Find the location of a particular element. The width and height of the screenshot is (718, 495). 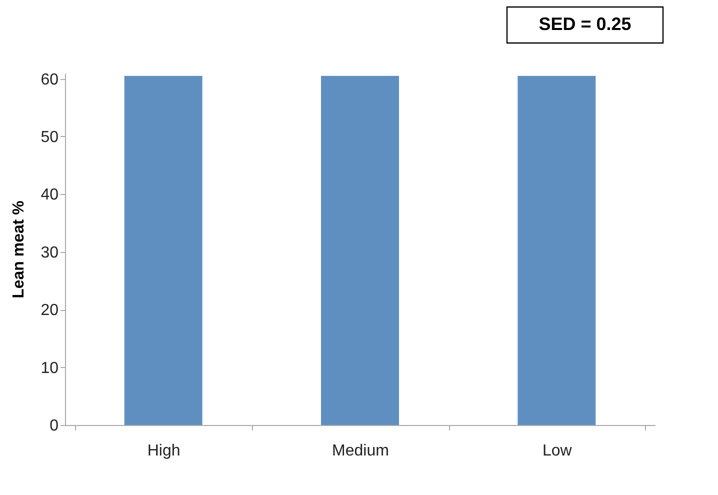

y-tick-label: 40 is located at coordinates (49, 195).